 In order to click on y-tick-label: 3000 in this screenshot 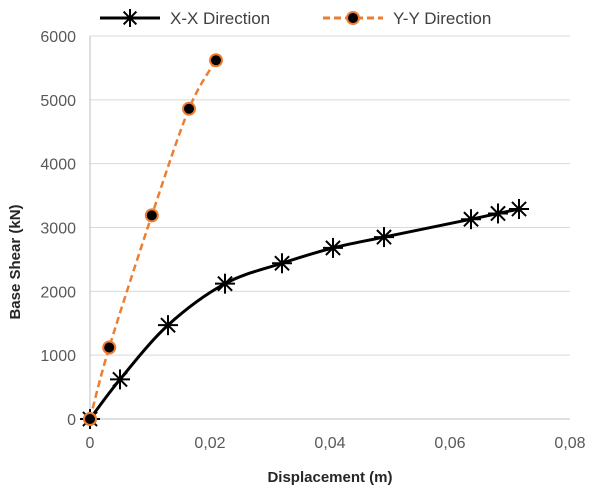, I will do `click(58, 229)`.